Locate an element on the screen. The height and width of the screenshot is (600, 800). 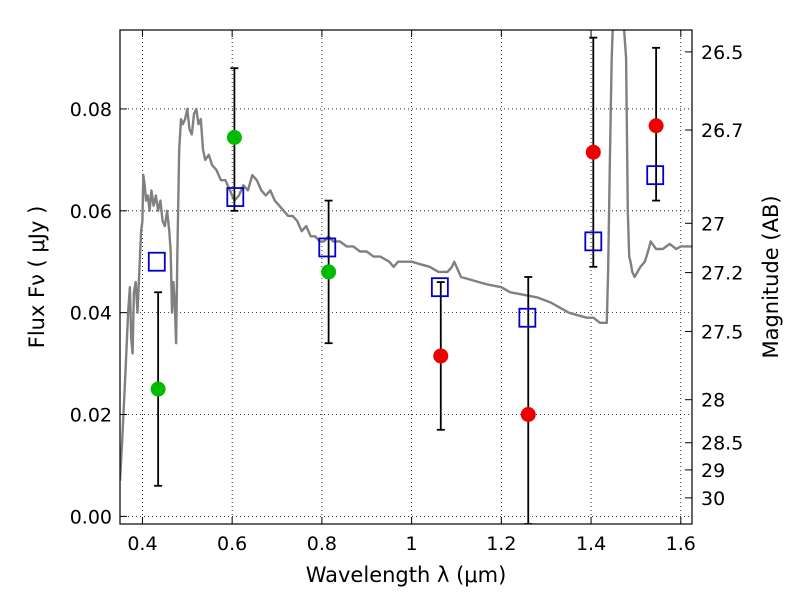
x-tick-label: 0.6 is located at coordinates (232, 544).